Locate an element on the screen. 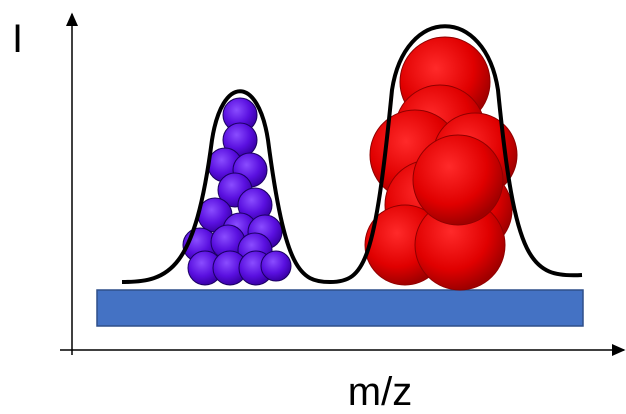  target-plate is located at coordinates (340, 308).